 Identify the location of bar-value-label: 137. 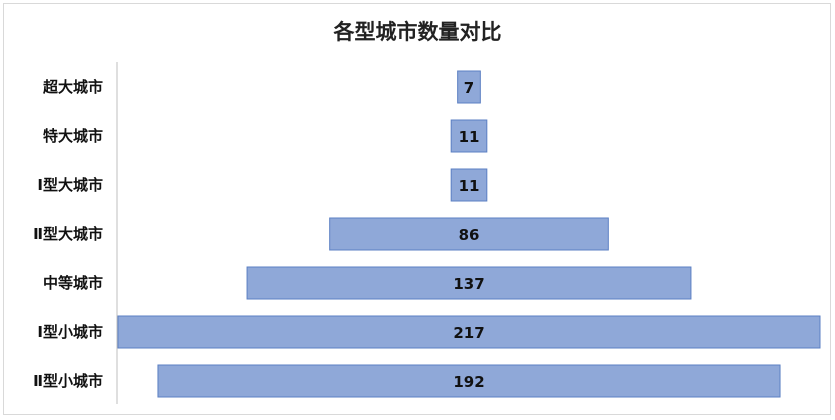
(468, 284).